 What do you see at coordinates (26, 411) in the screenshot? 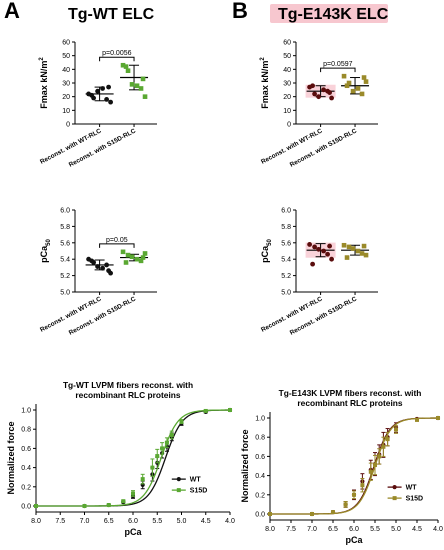
I see `a-curve-ytick-label: 1.0` at bounding box center [26, 411].